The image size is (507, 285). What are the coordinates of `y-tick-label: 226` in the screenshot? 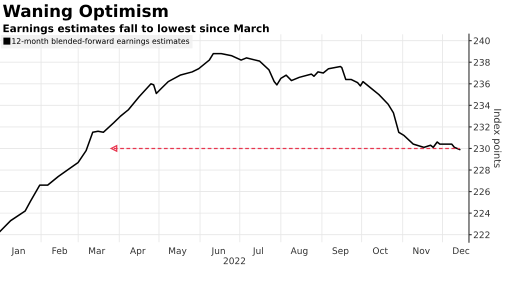 It's located at (482, 192).